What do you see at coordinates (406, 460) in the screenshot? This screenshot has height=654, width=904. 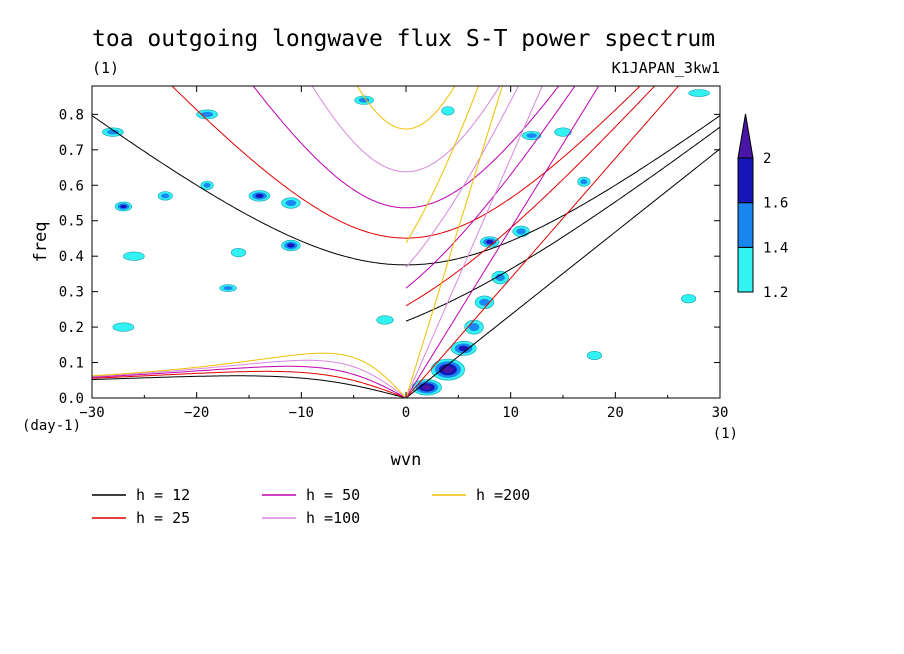 I see `x-axis-label: wvn` at bounding box center [406, 460].